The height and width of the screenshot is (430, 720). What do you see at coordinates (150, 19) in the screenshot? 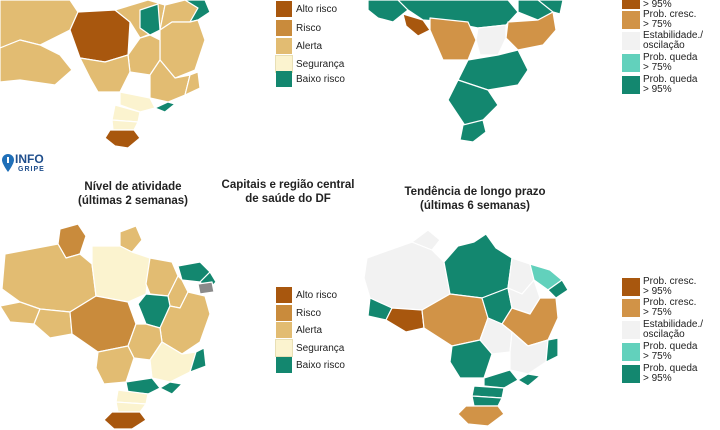
I see `state-tocantins` at bounding box center [150, 19].